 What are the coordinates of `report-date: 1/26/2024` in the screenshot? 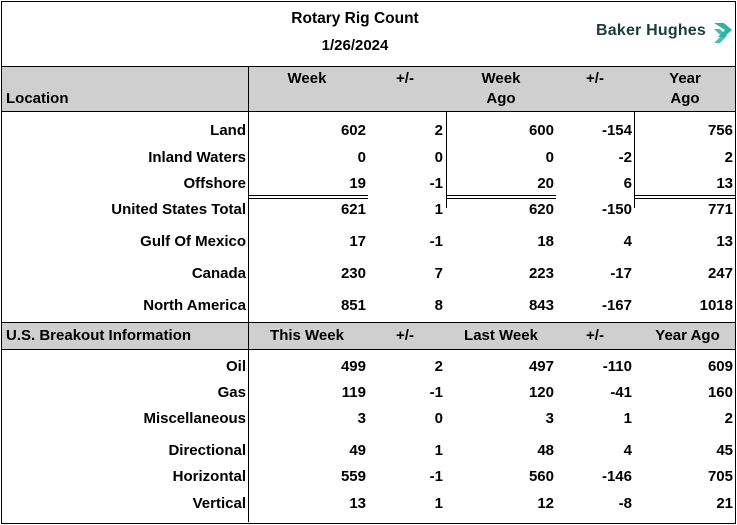 It's located at (355, 45).